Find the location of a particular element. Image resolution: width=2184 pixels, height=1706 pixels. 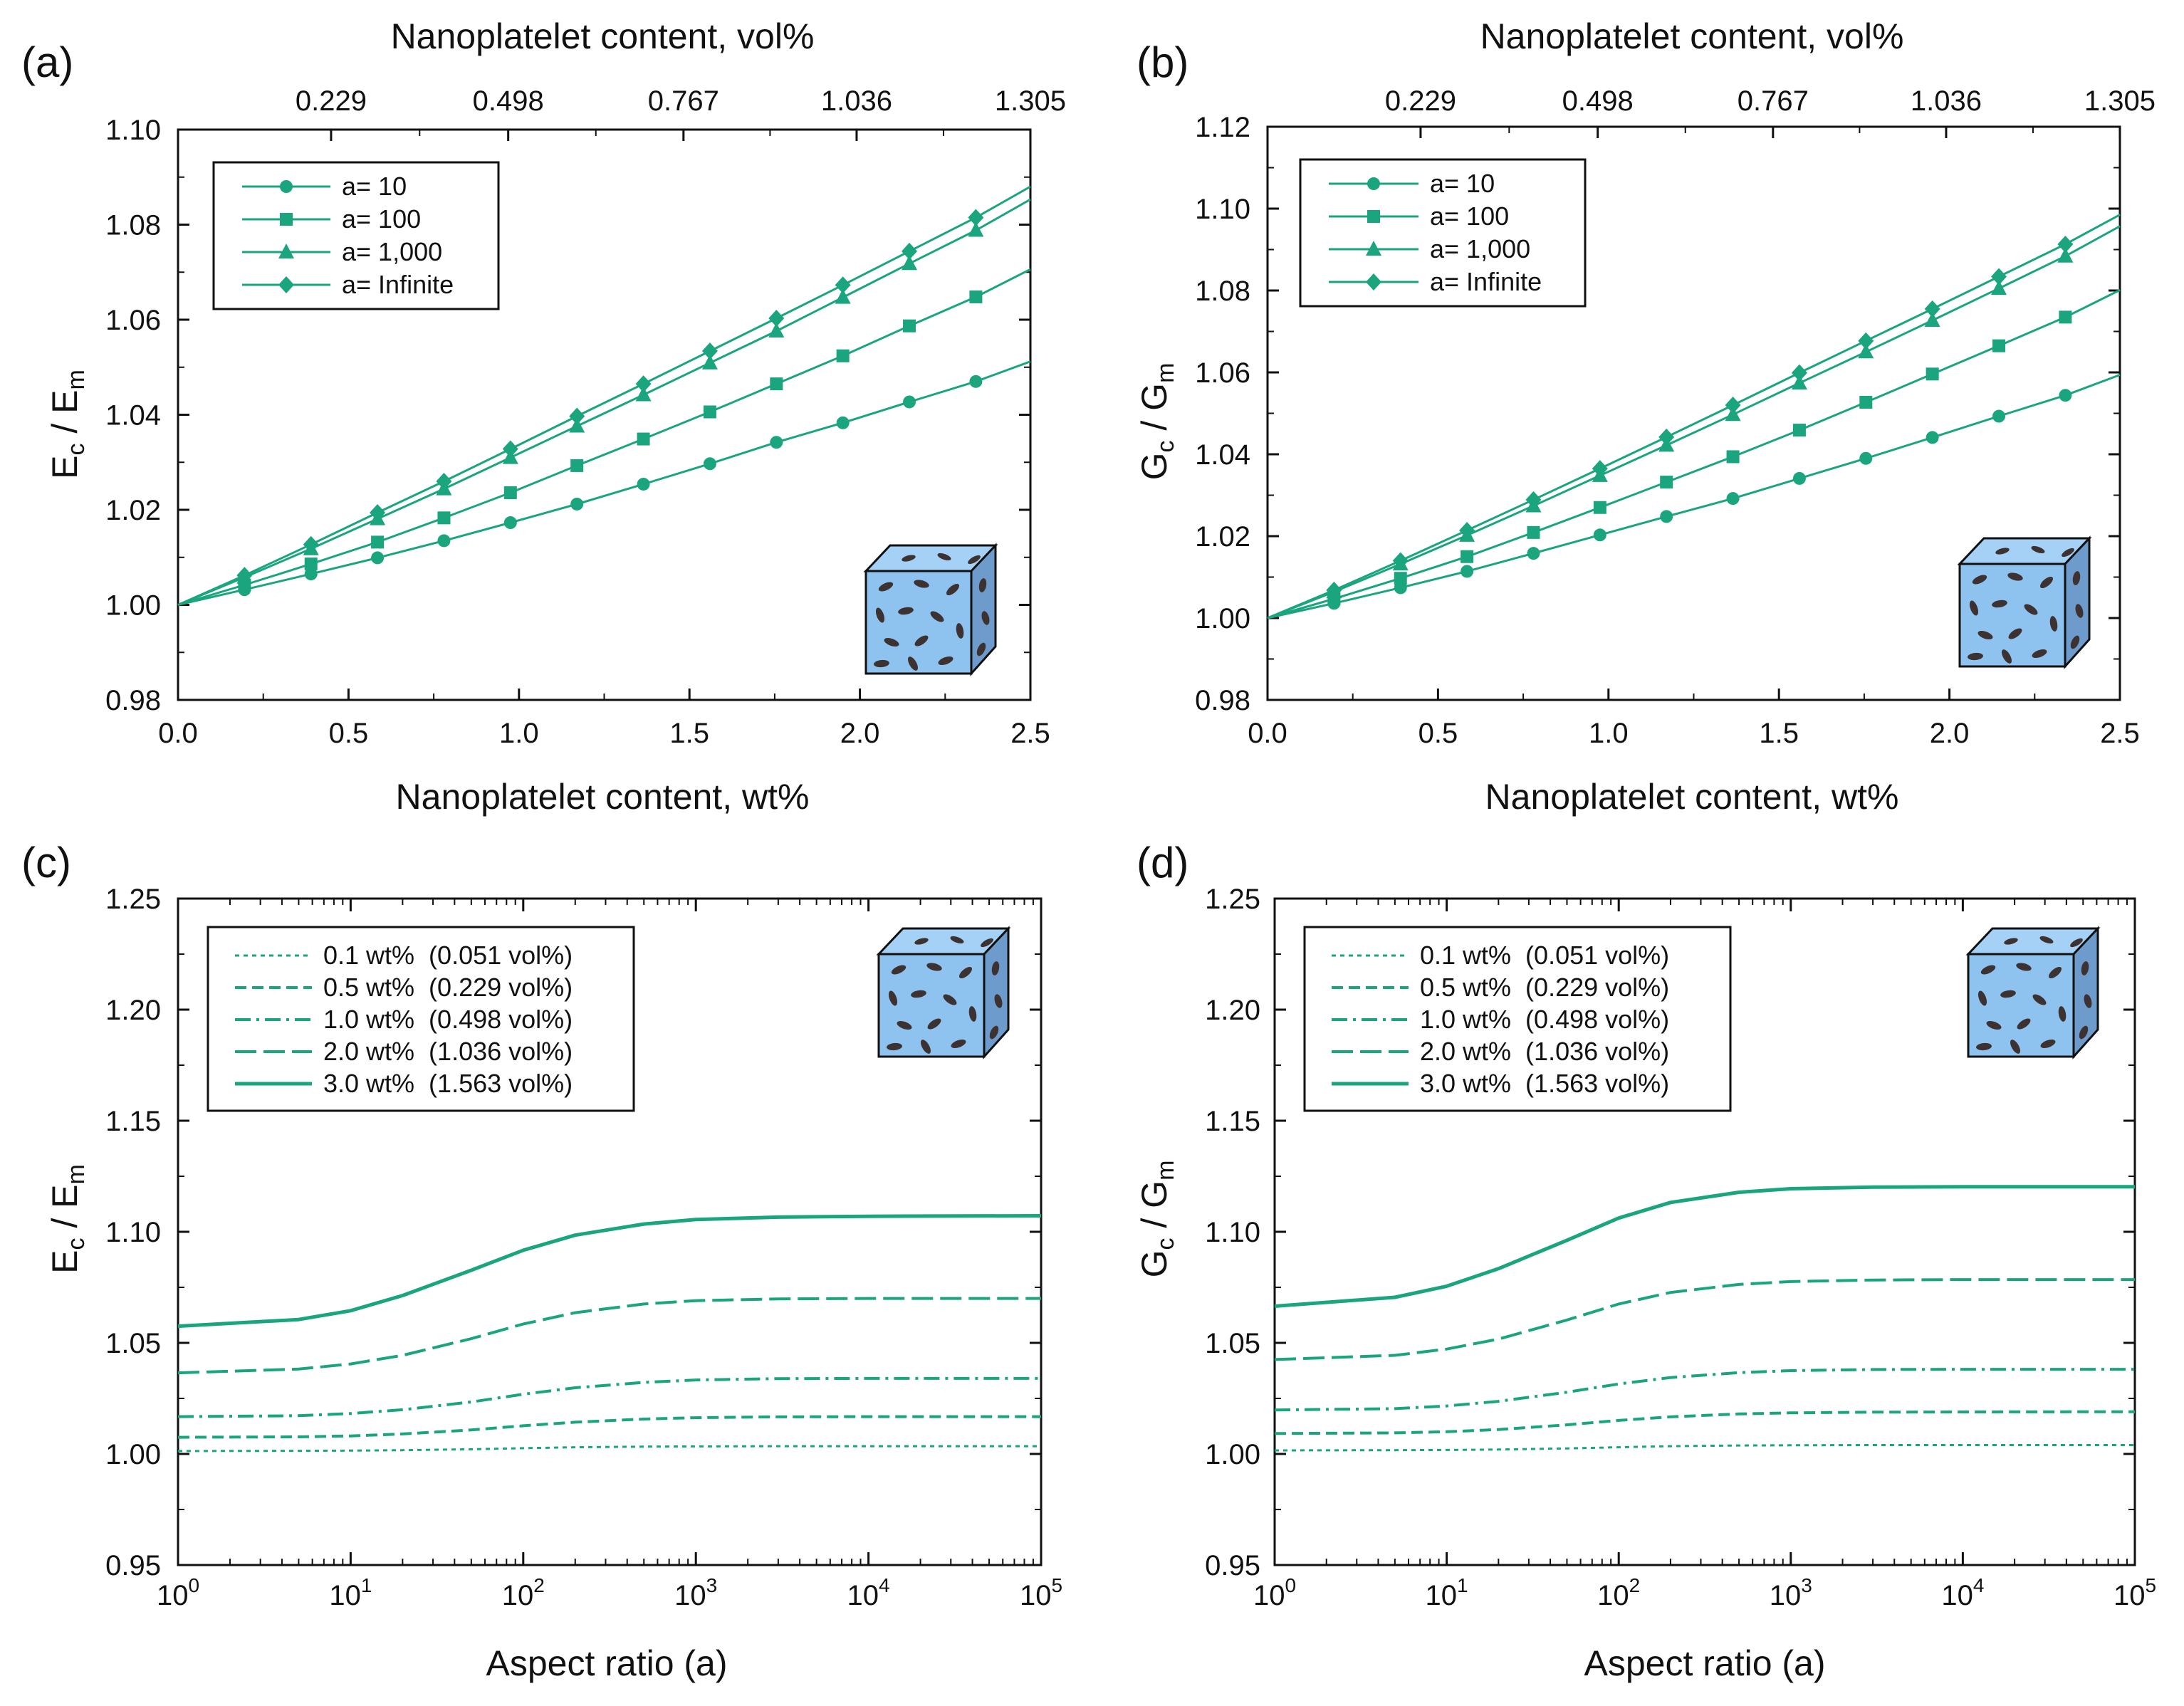

panel-a-legend-label: a= 1,000 is located at coordinates (392, 252).